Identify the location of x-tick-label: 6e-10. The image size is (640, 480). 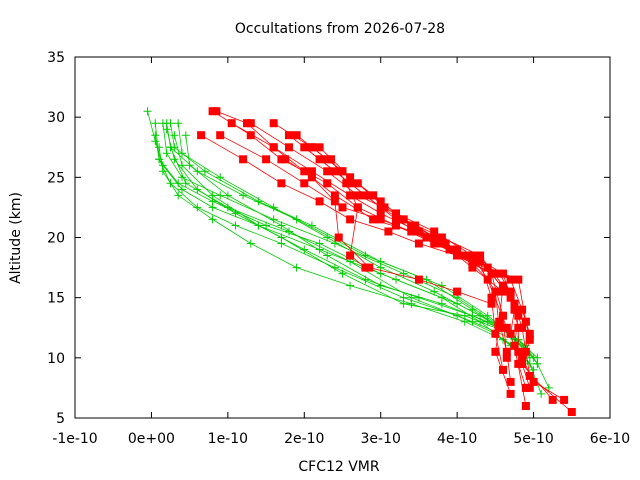
(610, 439).